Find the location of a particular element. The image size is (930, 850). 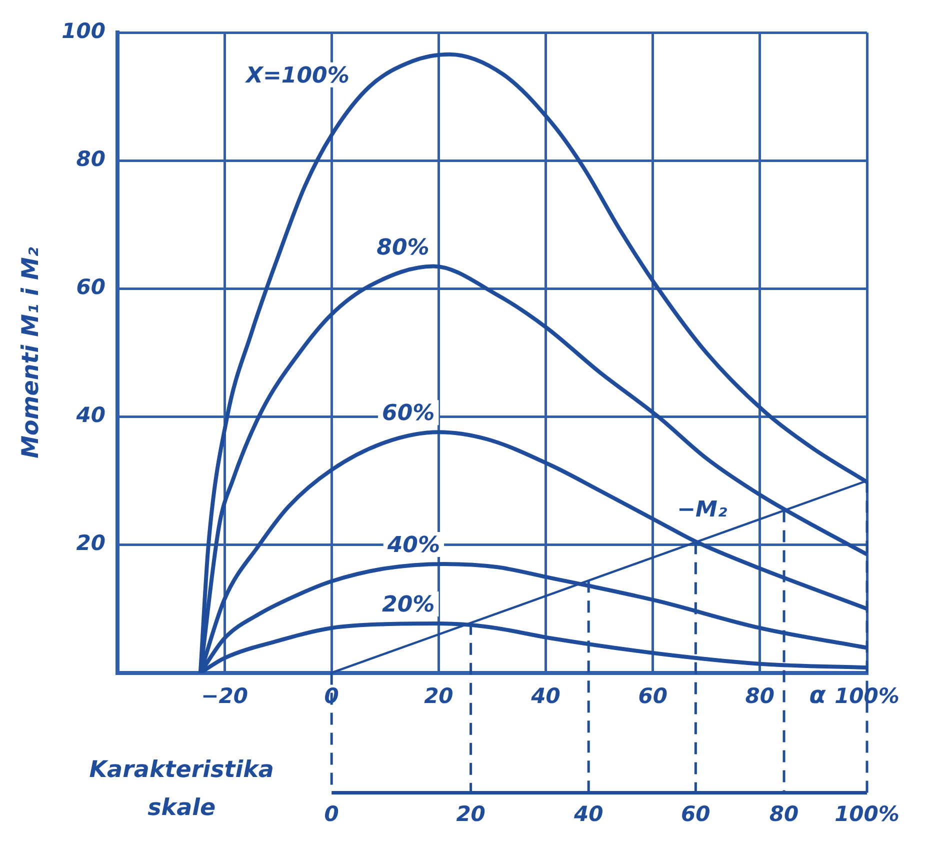

series-label: 80% is located at coordinates (403, 247).